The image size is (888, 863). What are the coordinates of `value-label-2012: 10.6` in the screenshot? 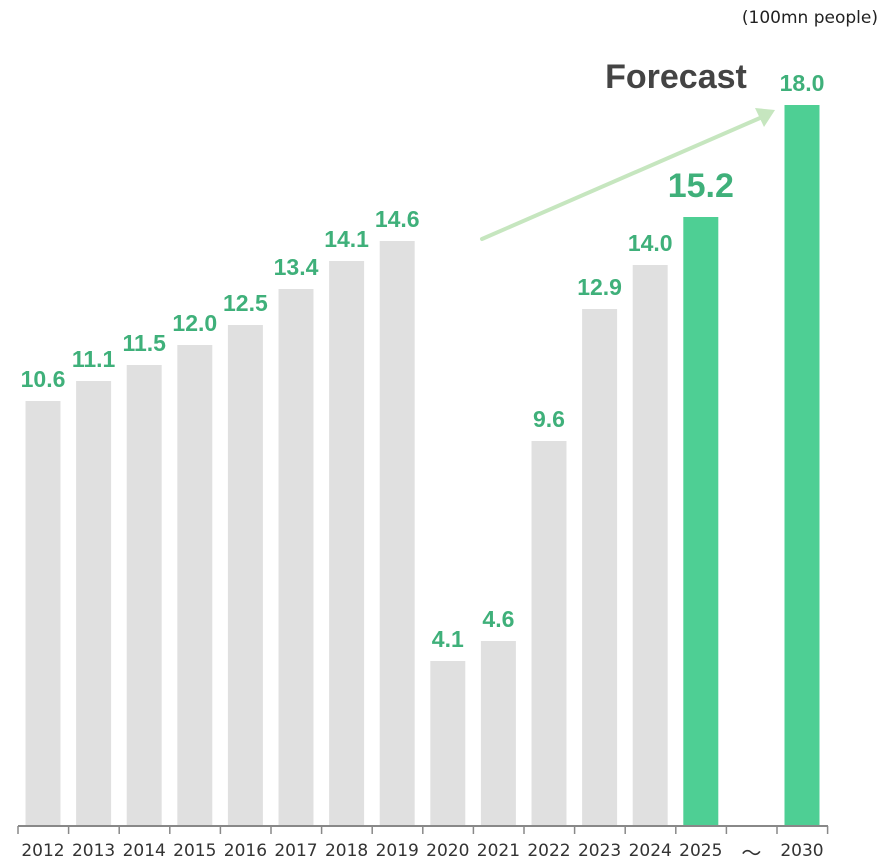 It's located at (43, 379).